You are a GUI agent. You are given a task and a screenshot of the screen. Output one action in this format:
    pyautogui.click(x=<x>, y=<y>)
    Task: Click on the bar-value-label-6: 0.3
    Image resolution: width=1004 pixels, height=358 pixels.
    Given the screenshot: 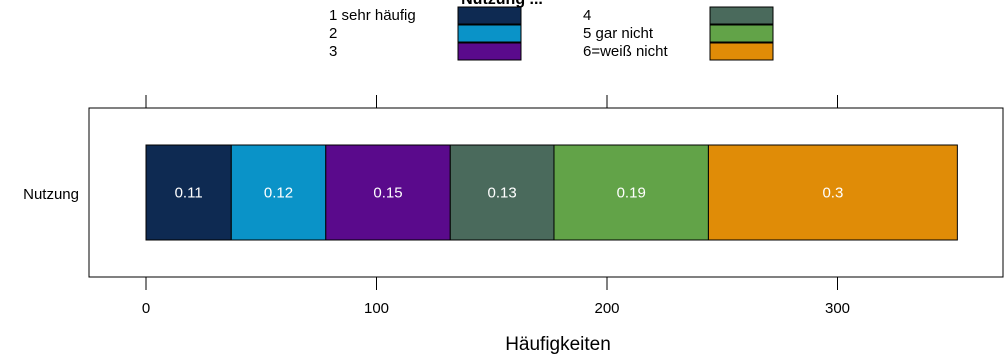 What is the action you would take?
    pyautogui.click(x=832, y=193)
    